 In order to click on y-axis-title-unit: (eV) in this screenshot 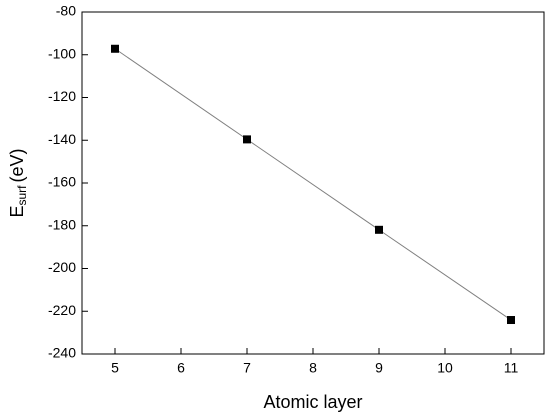, I will do `click(17, 165)`.